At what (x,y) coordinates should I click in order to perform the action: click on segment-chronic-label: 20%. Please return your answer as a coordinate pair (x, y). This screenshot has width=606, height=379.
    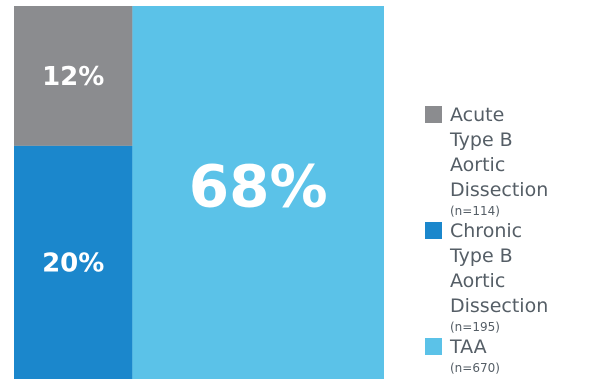
    Looking at the image, I should click on (73, 263).